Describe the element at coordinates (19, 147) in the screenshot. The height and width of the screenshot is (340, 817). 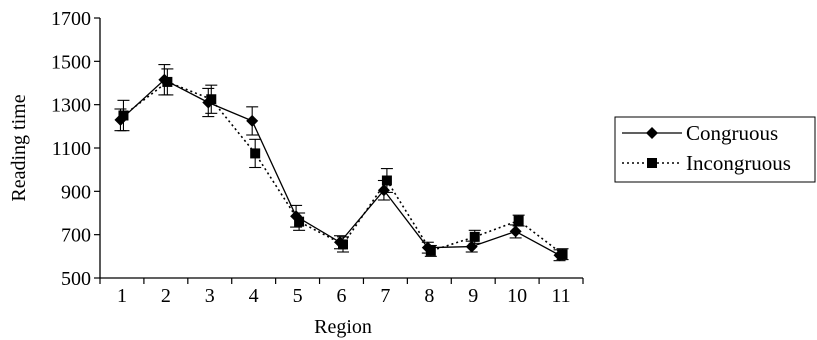
I see `y-axis-title: Reading time` at that location.